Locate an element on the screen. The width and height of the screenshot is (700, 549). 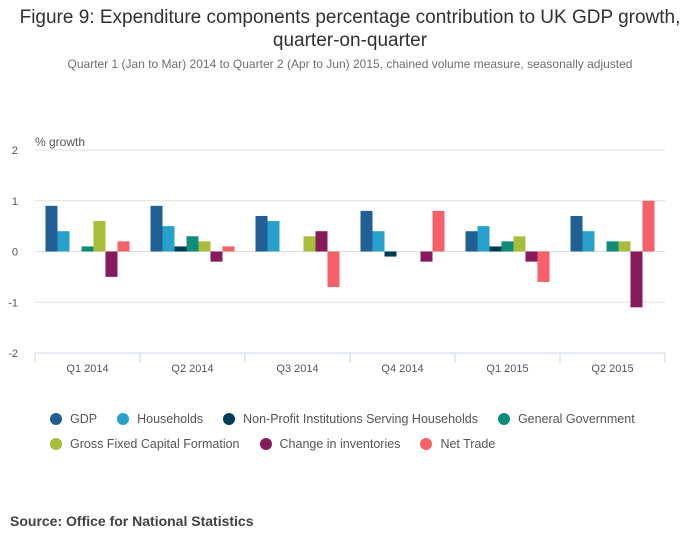
legend-label: Gross Fixed Capital Formation is located at coordinates (155, 443).